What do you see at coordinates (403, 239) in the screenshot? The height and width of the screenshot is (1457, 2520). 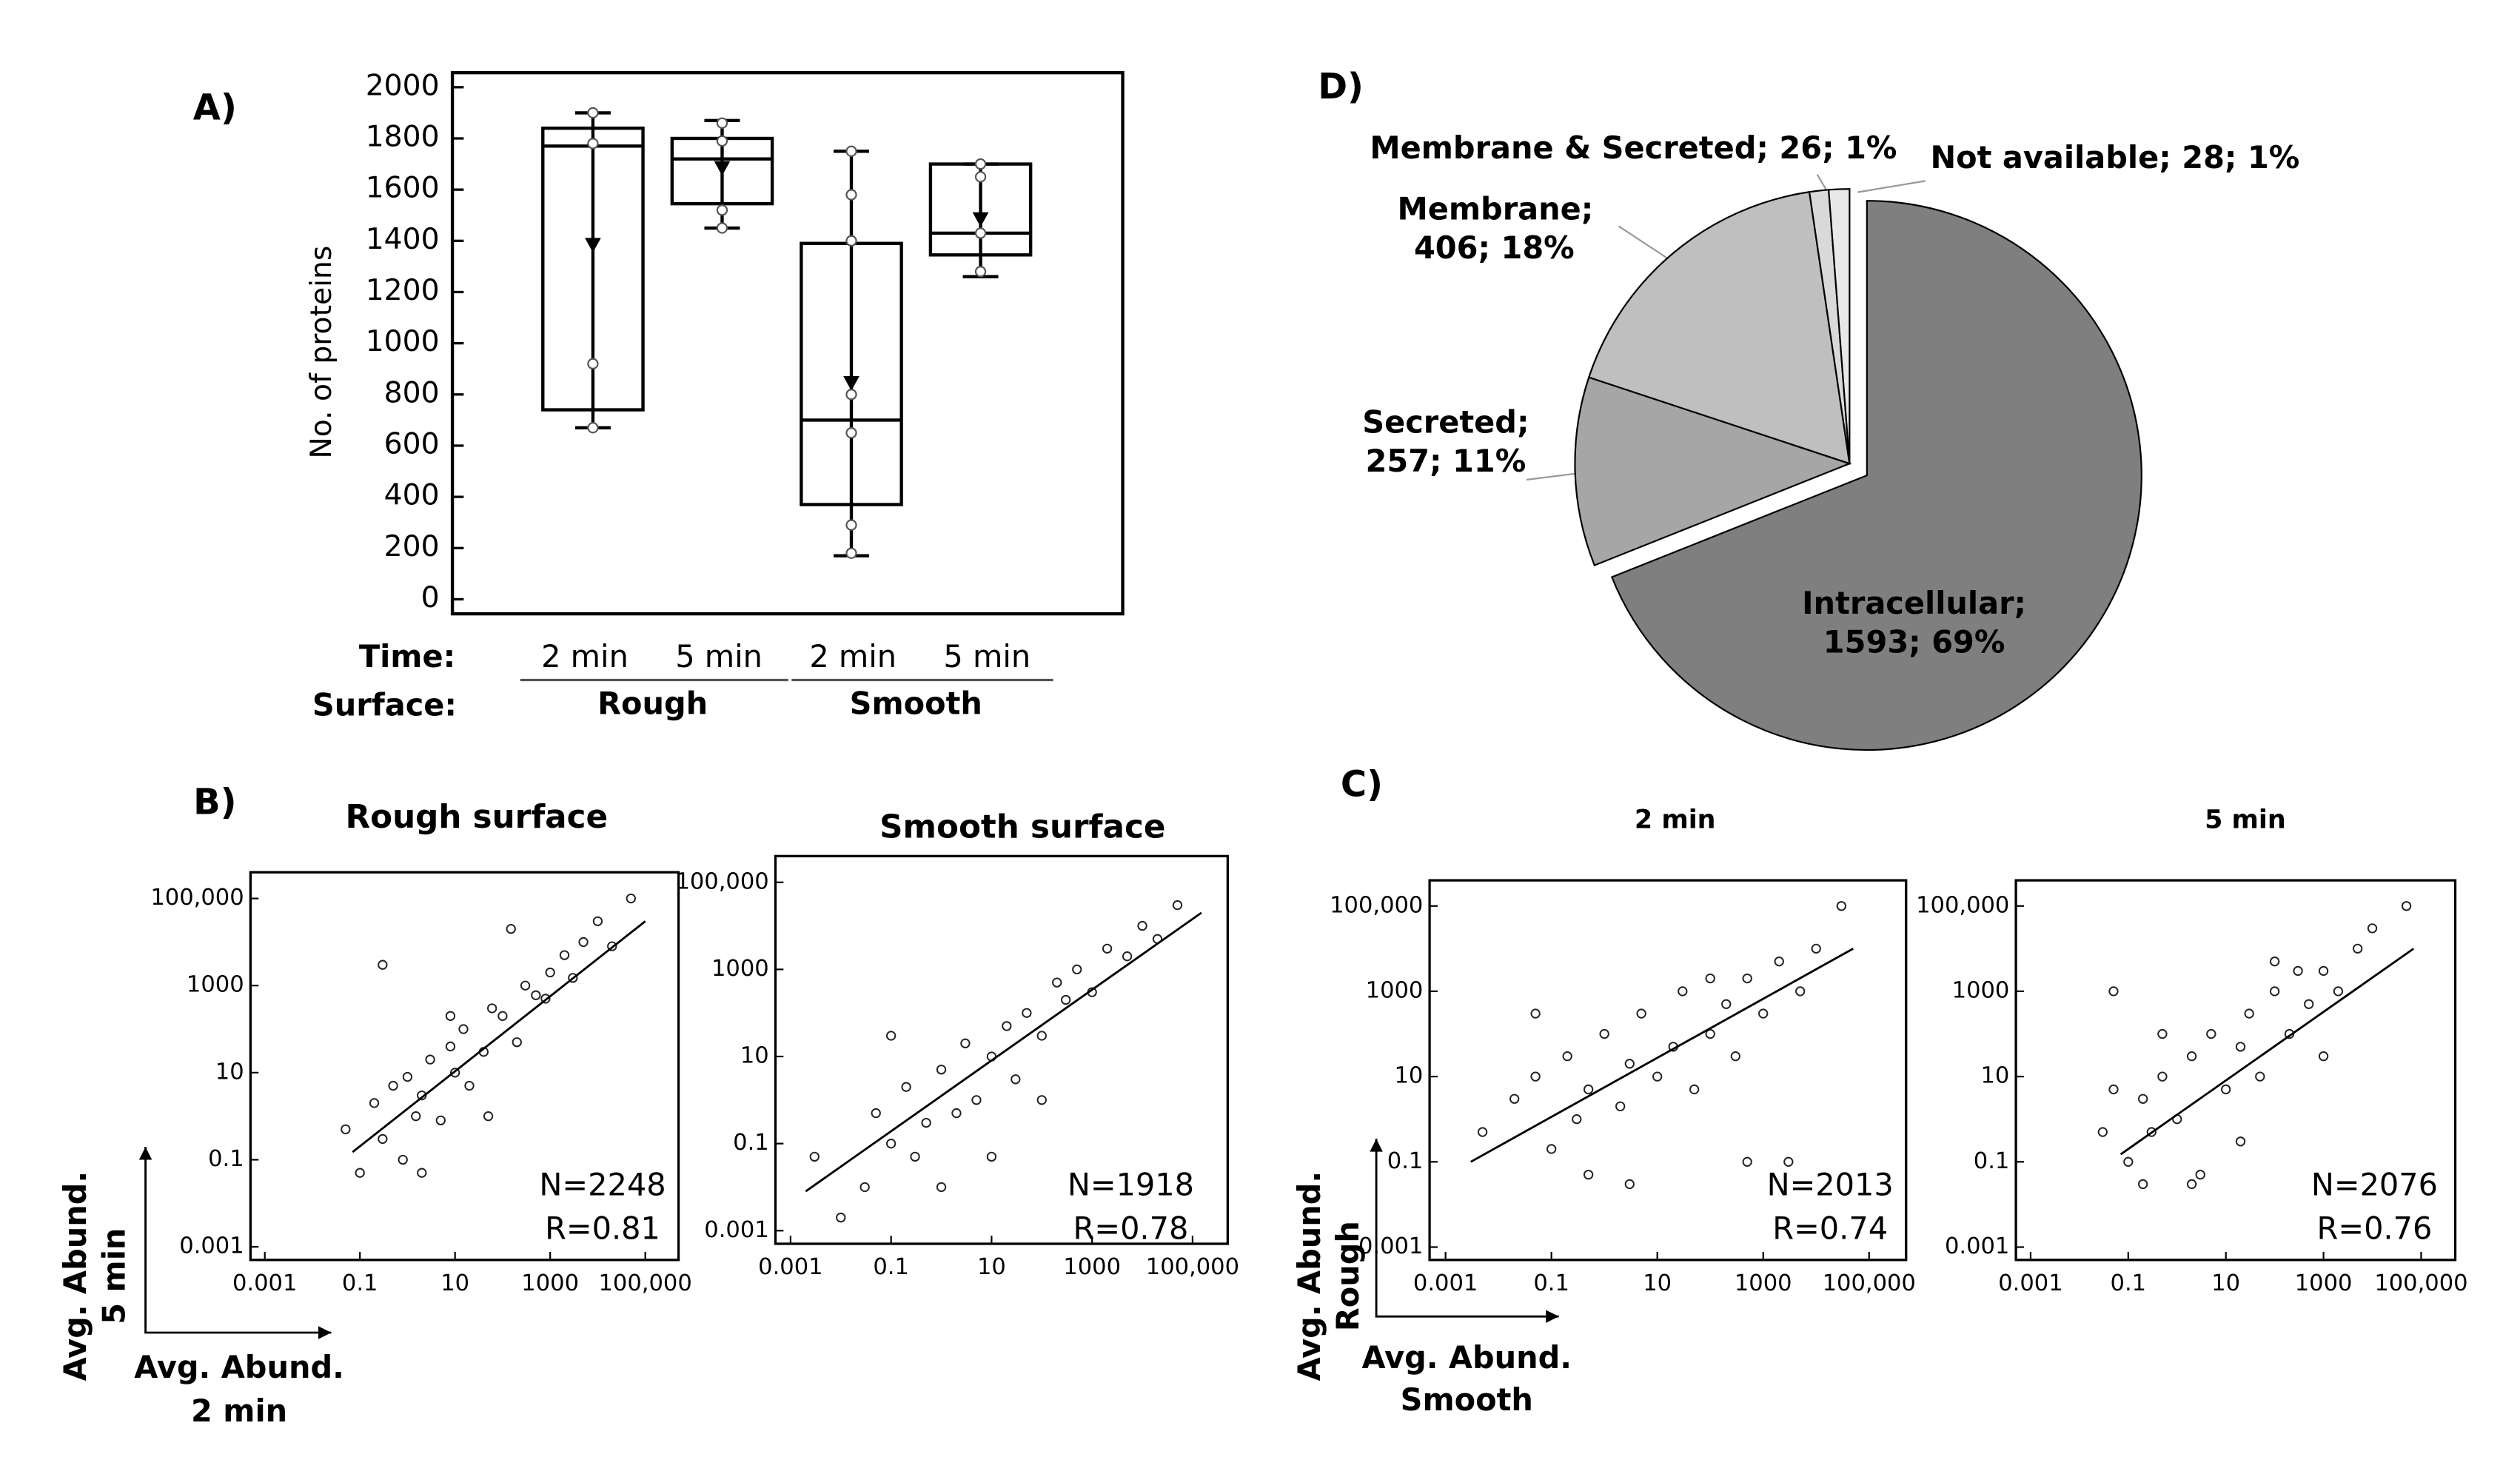 I see `y-tick-label: 1400` at bounding box center [403, 239].